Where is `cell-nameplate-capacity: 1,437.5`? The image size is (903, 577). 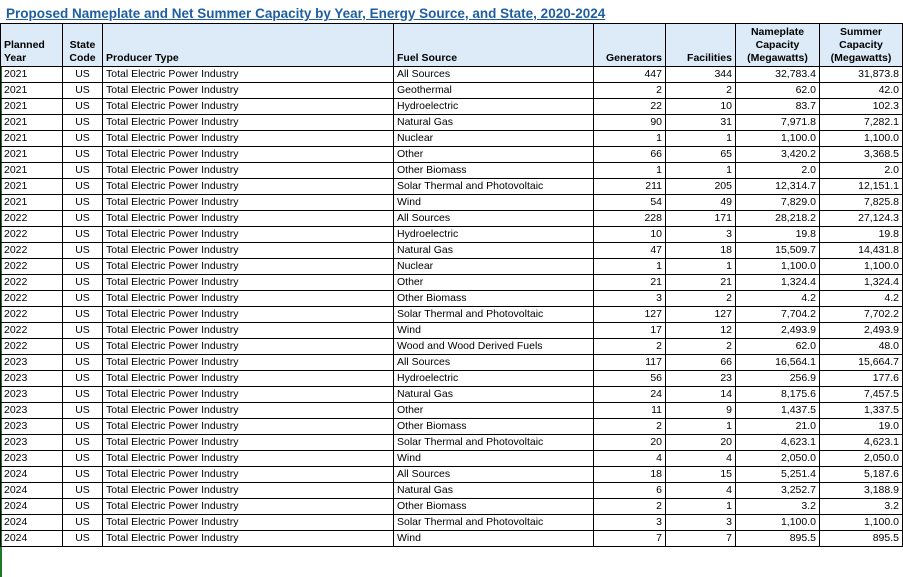 cell-nameplate-capacity: 1,437.5 is located at coordinates (777, 410).